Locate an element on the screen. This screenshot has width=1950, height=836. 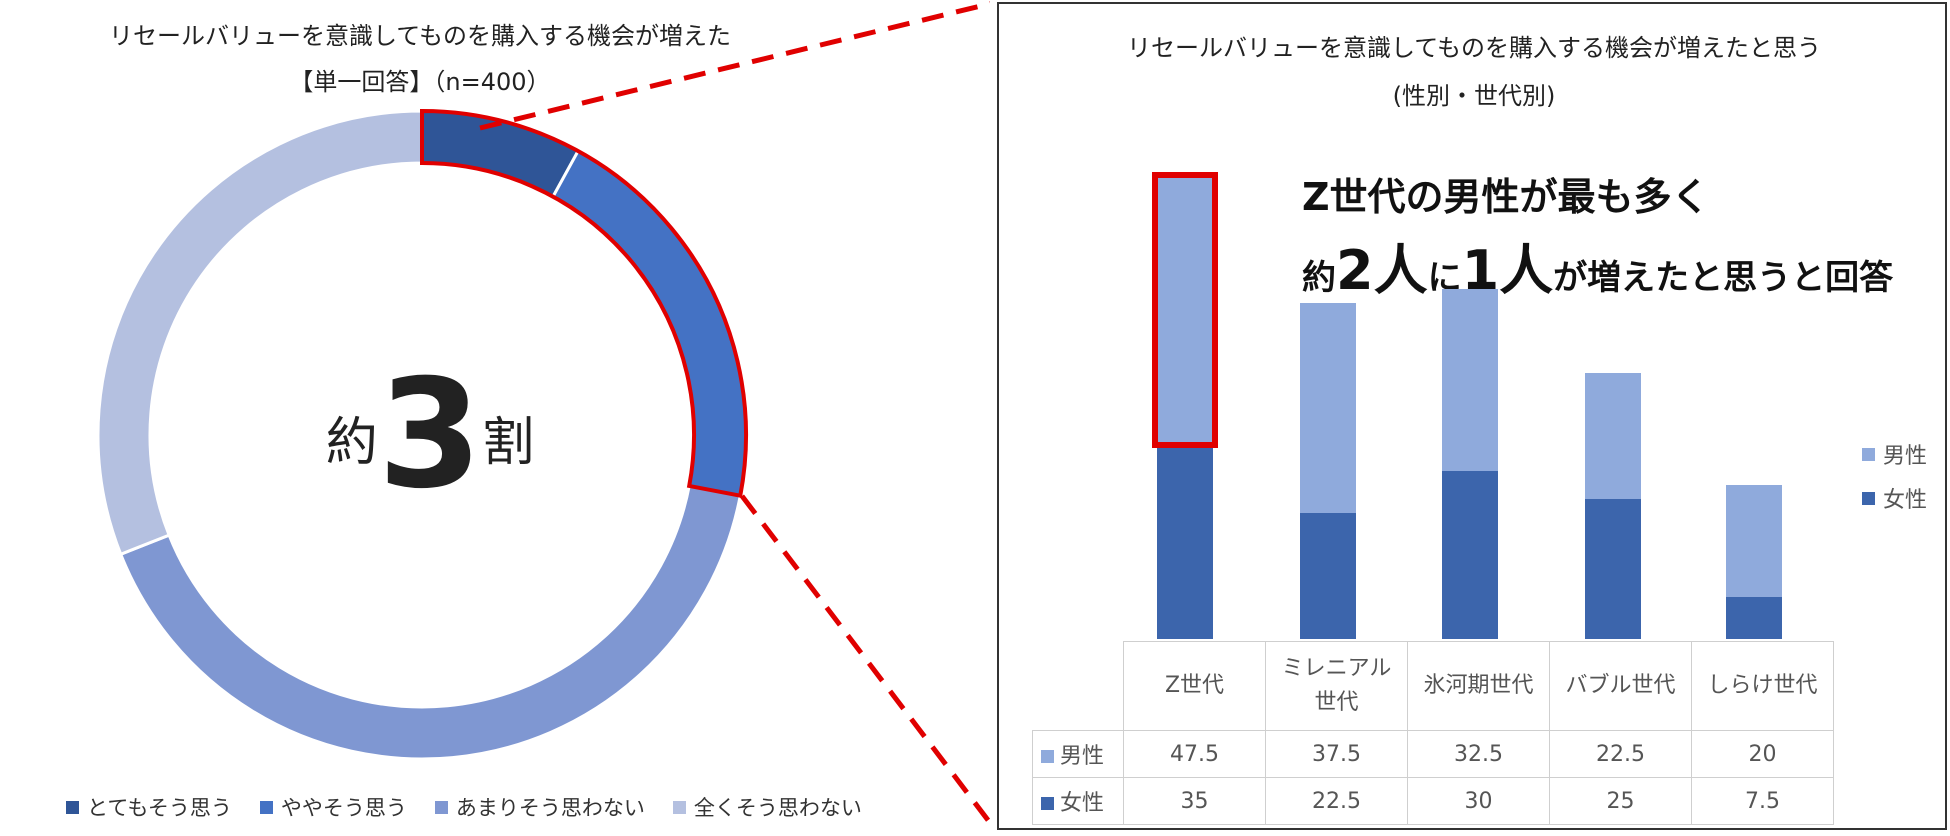
legend-item-female: 女性 is located at coordinates (1894, 498).